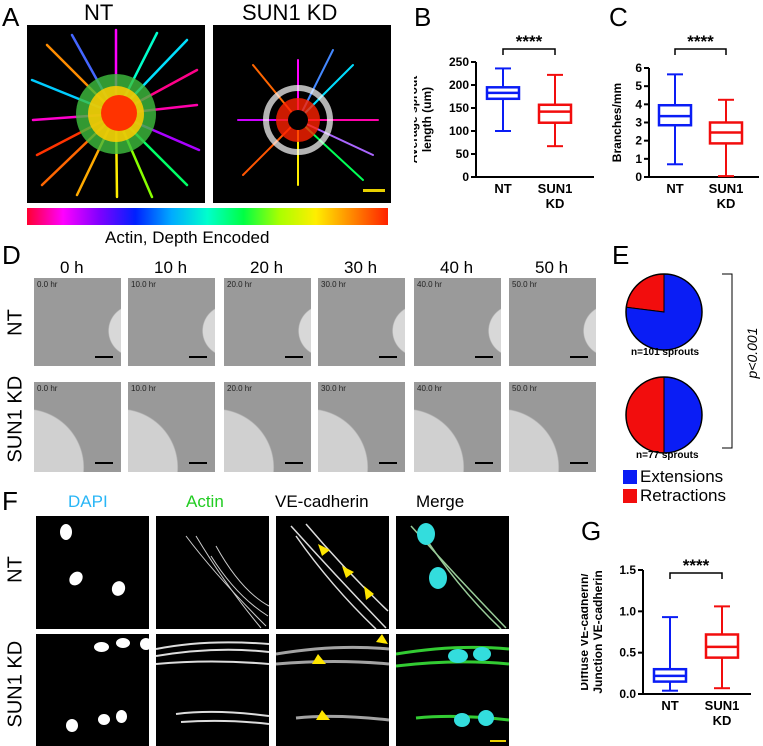 The height and width of the screenshot is (746, 763). I want to click on timepoint-label-3: 30 h, so click(361, 267).